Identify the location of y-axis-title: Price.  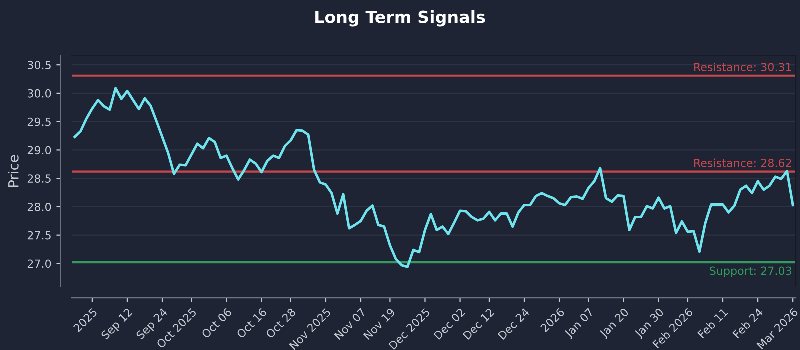
(13, 171).